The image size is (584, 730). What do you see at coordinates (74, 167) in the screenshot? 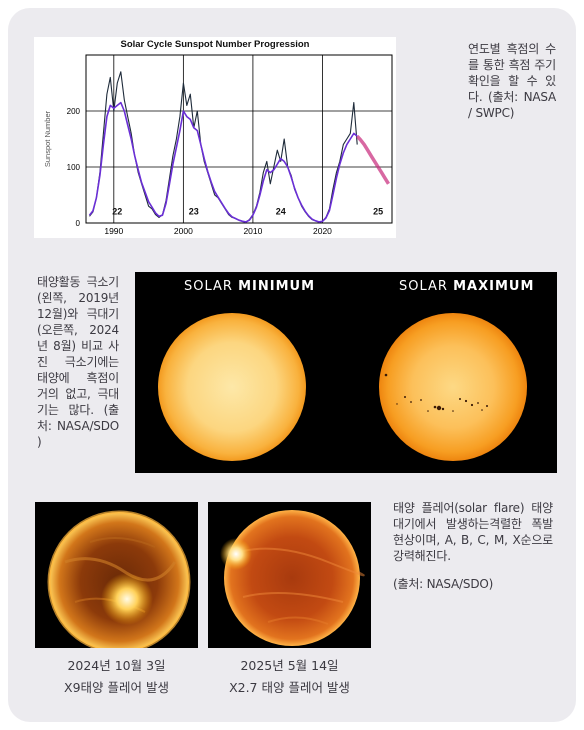
I see `y-tick-label: 100` at bounding box center [74, 167].